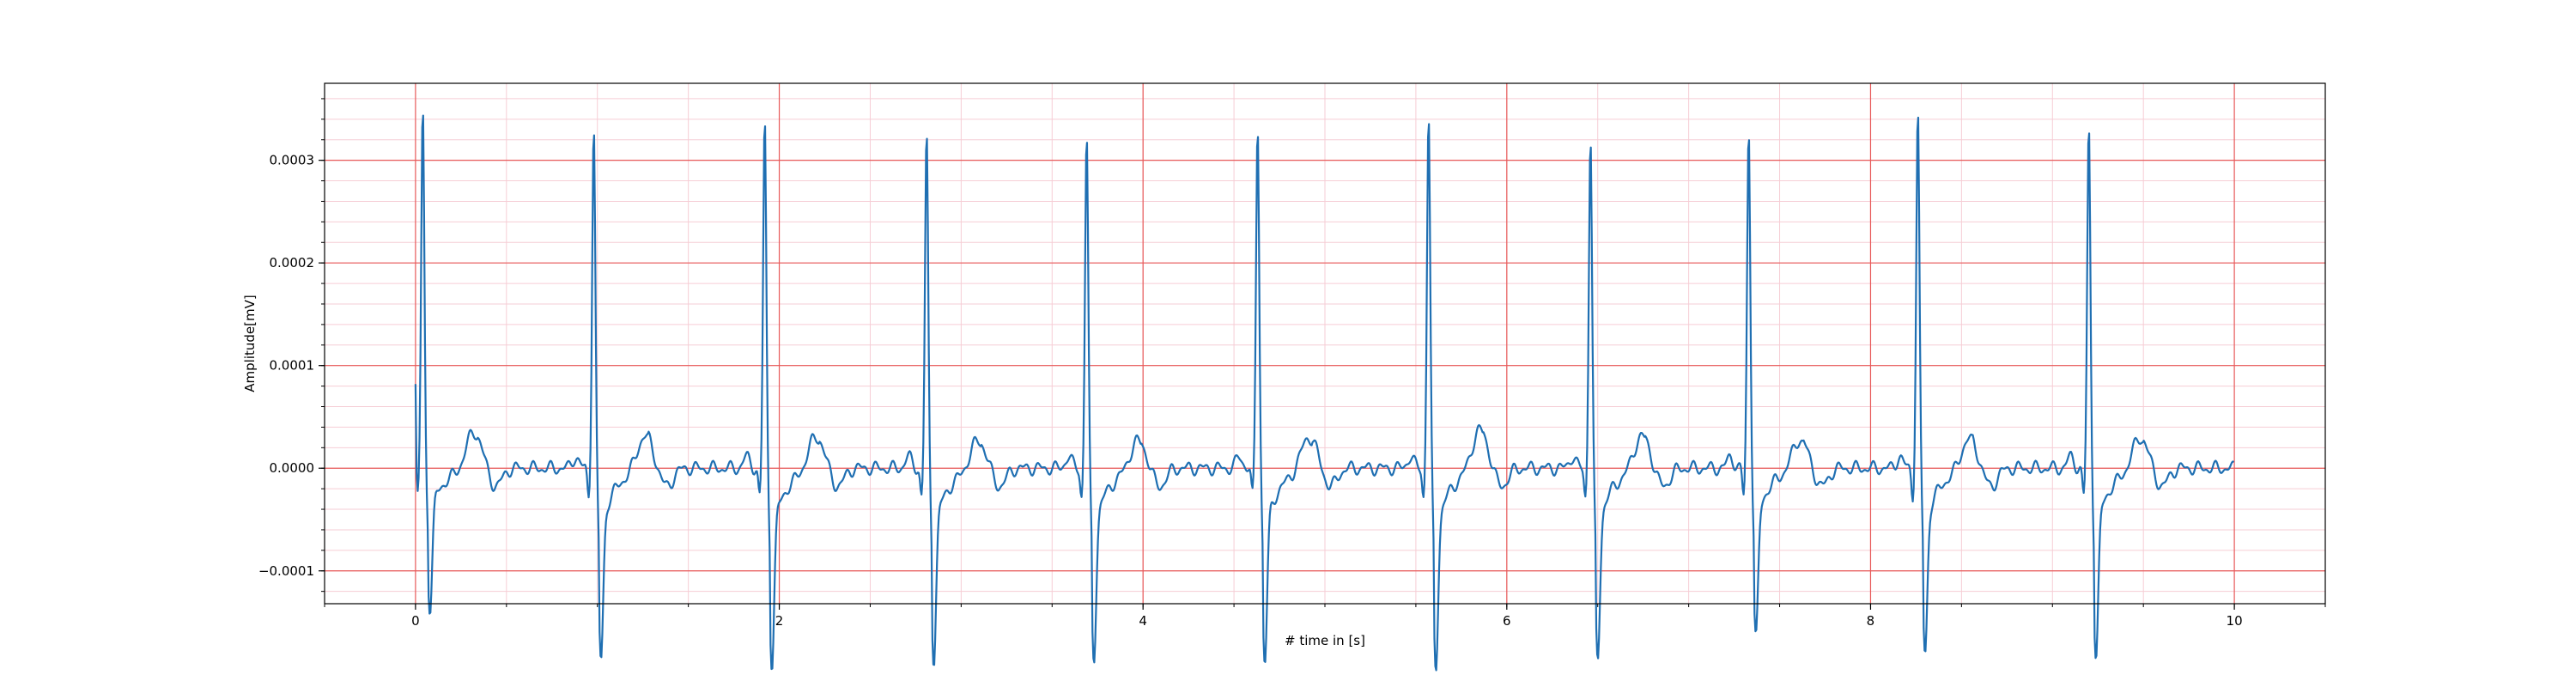 Image resolution: width=2576 pixels, height=687 pixels. I want to click on x-tick-label: 10, so click(2235, 621).